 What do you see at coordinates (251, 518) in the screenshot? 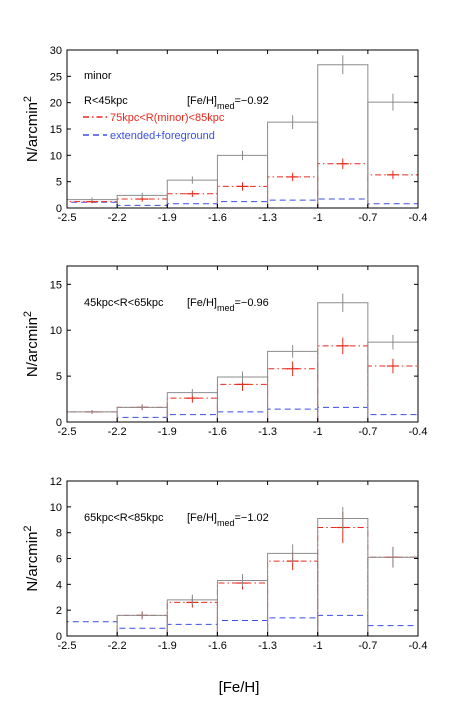
I see `median-value: =−1.02` at bounding box center [251, 518].